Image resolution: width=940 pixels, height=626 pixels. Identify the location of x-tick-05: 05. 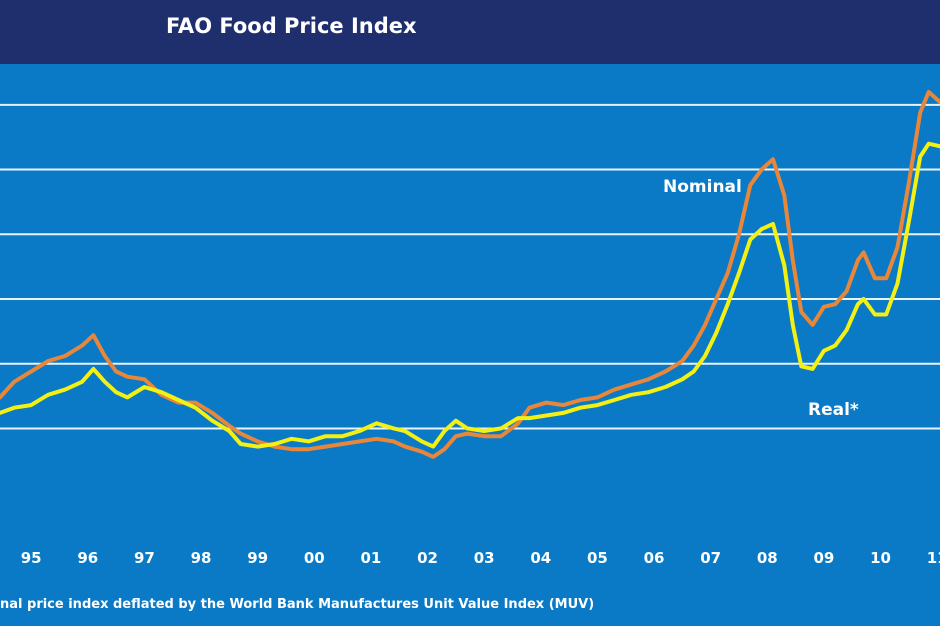
(597, 558).